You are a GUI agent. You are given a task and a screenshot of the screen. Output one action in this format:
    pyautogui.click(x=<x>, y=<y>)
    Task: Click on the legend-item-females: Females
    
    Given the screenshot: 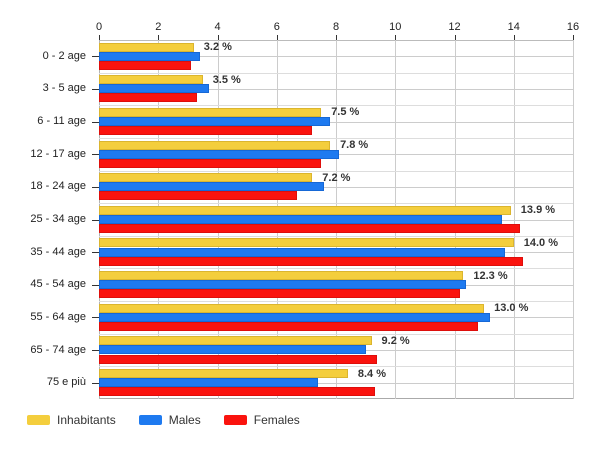 What is the action you would take?
    pyautogui.click(x=261, y=420)
    